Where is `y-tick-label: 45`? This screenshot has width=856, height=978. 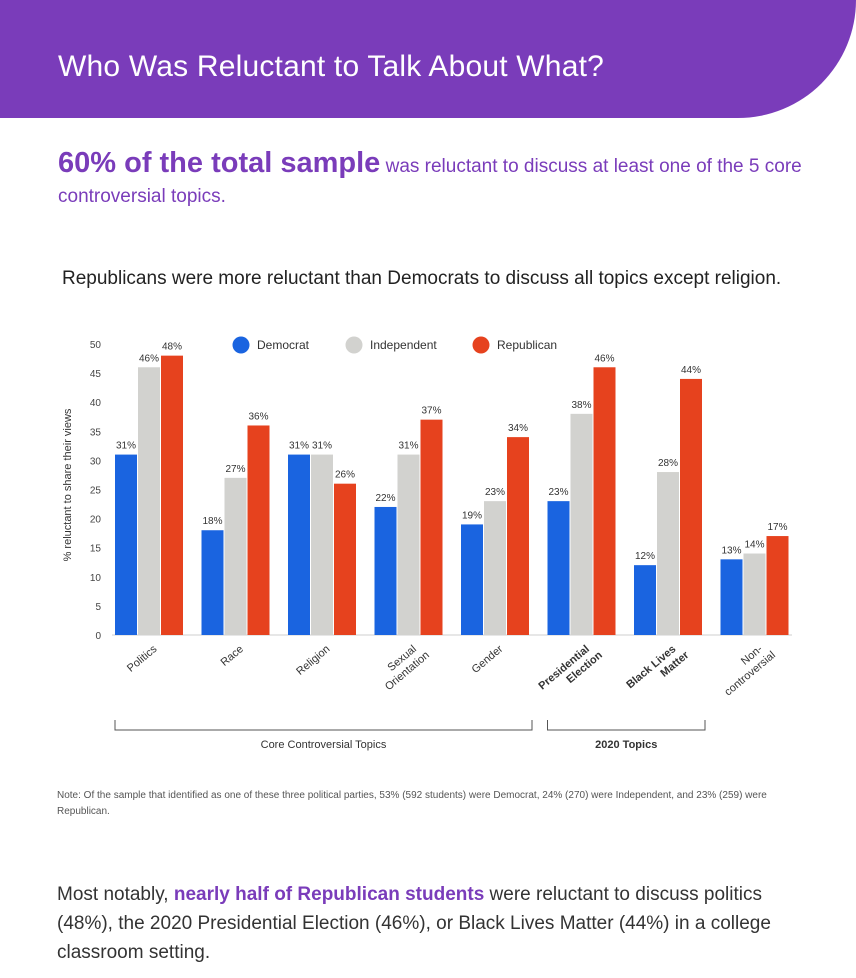
y-tick-label: 45 is located at coordinates (96, 374).